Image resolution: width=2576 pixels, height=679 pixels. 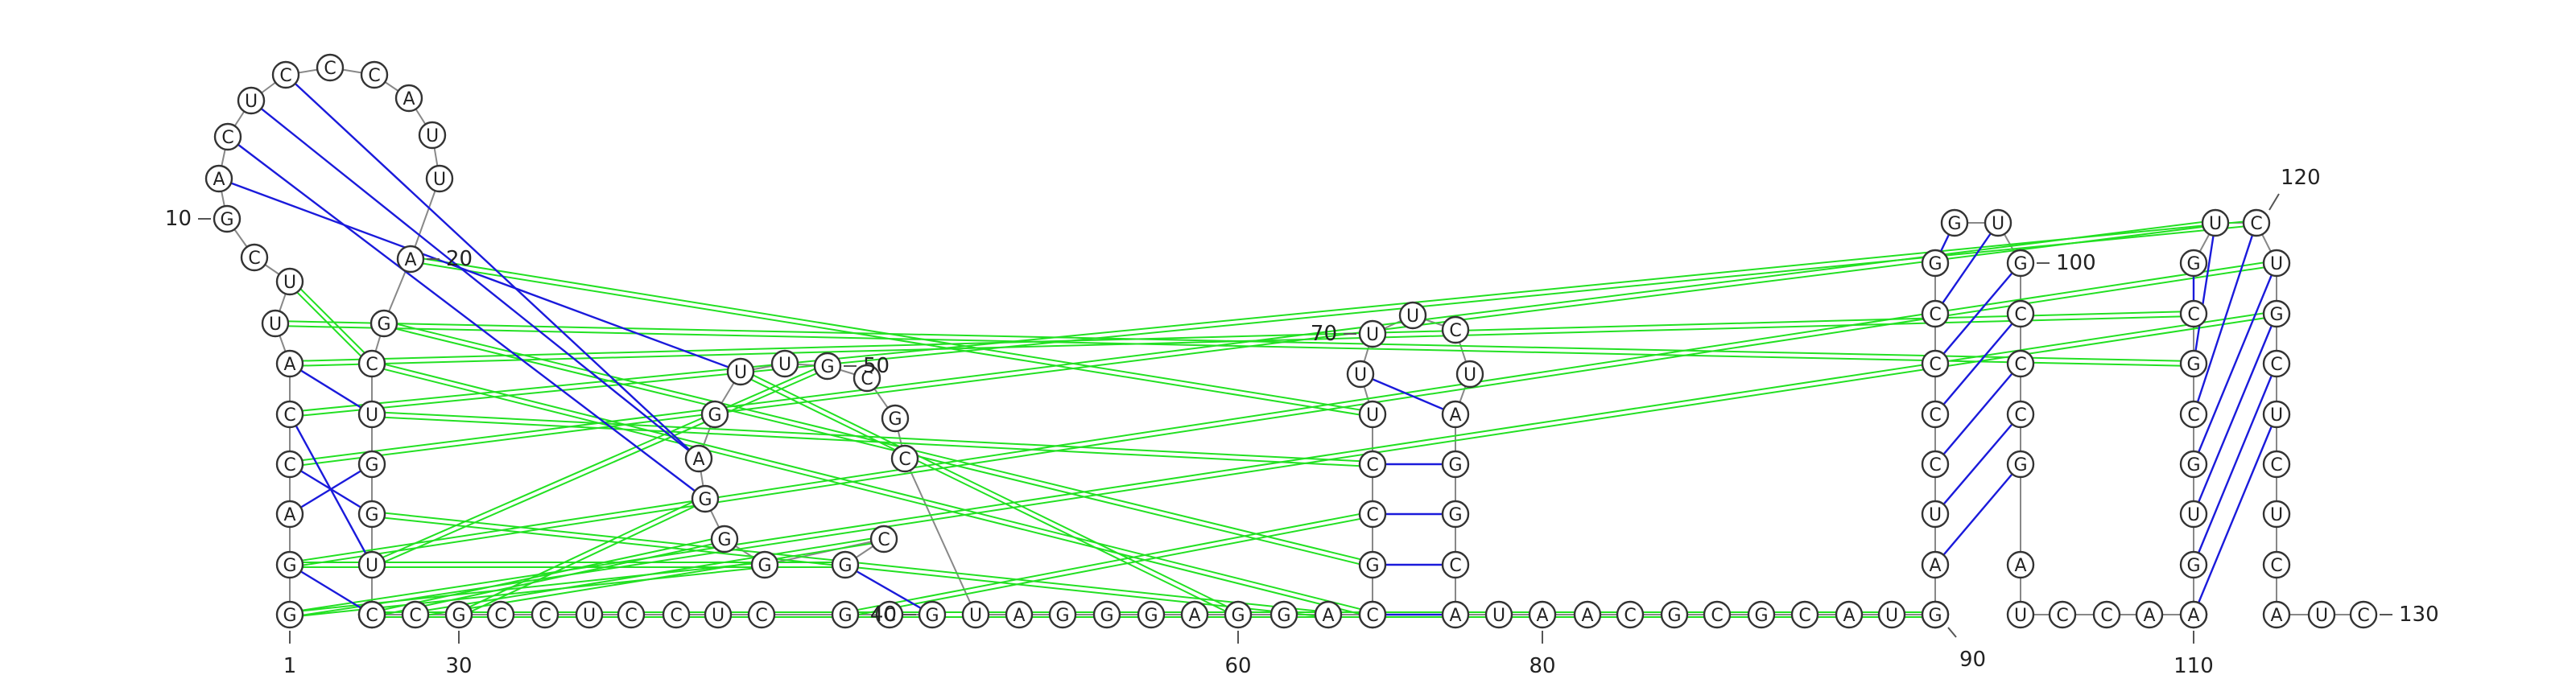 What do you see at coordinates (2301, 178) in the screenshot?
I see `position-label-120: 120` at bounding box center [2301, 178].